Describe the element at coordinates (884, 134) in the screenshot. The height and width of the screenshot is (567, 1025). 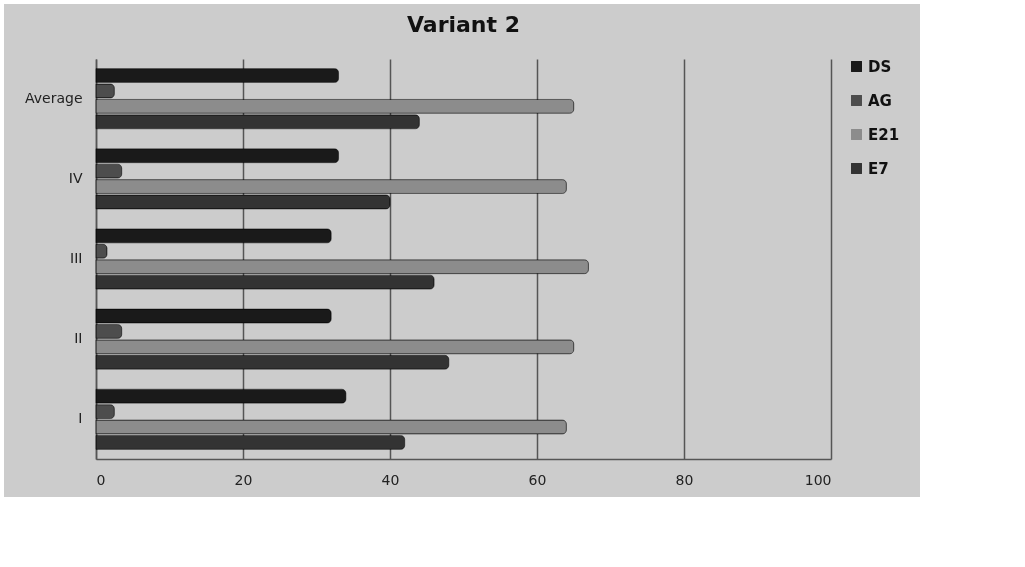
I see `legend-label: E21` at that location.